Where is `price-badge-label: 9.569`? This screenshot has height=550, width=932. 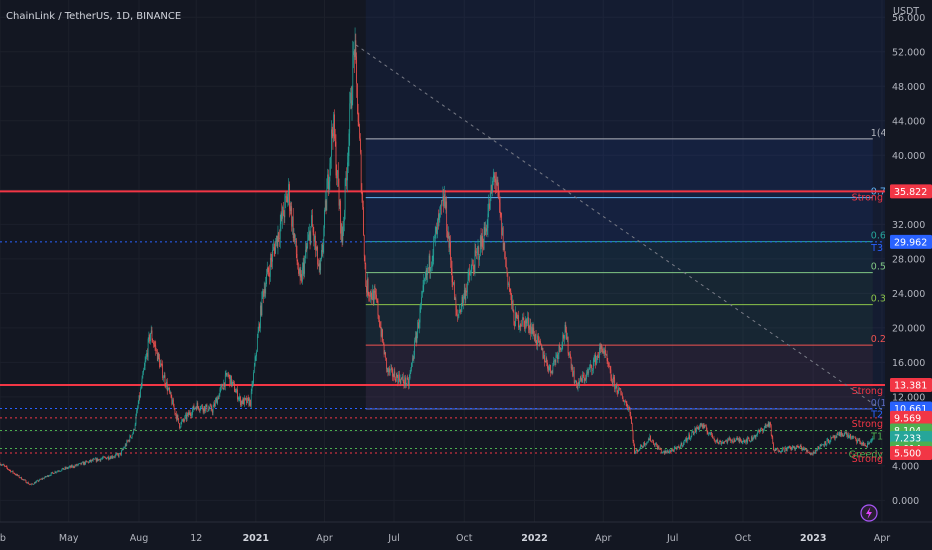 price-badge-label: 9.569 is located at coordinates (907, 418).